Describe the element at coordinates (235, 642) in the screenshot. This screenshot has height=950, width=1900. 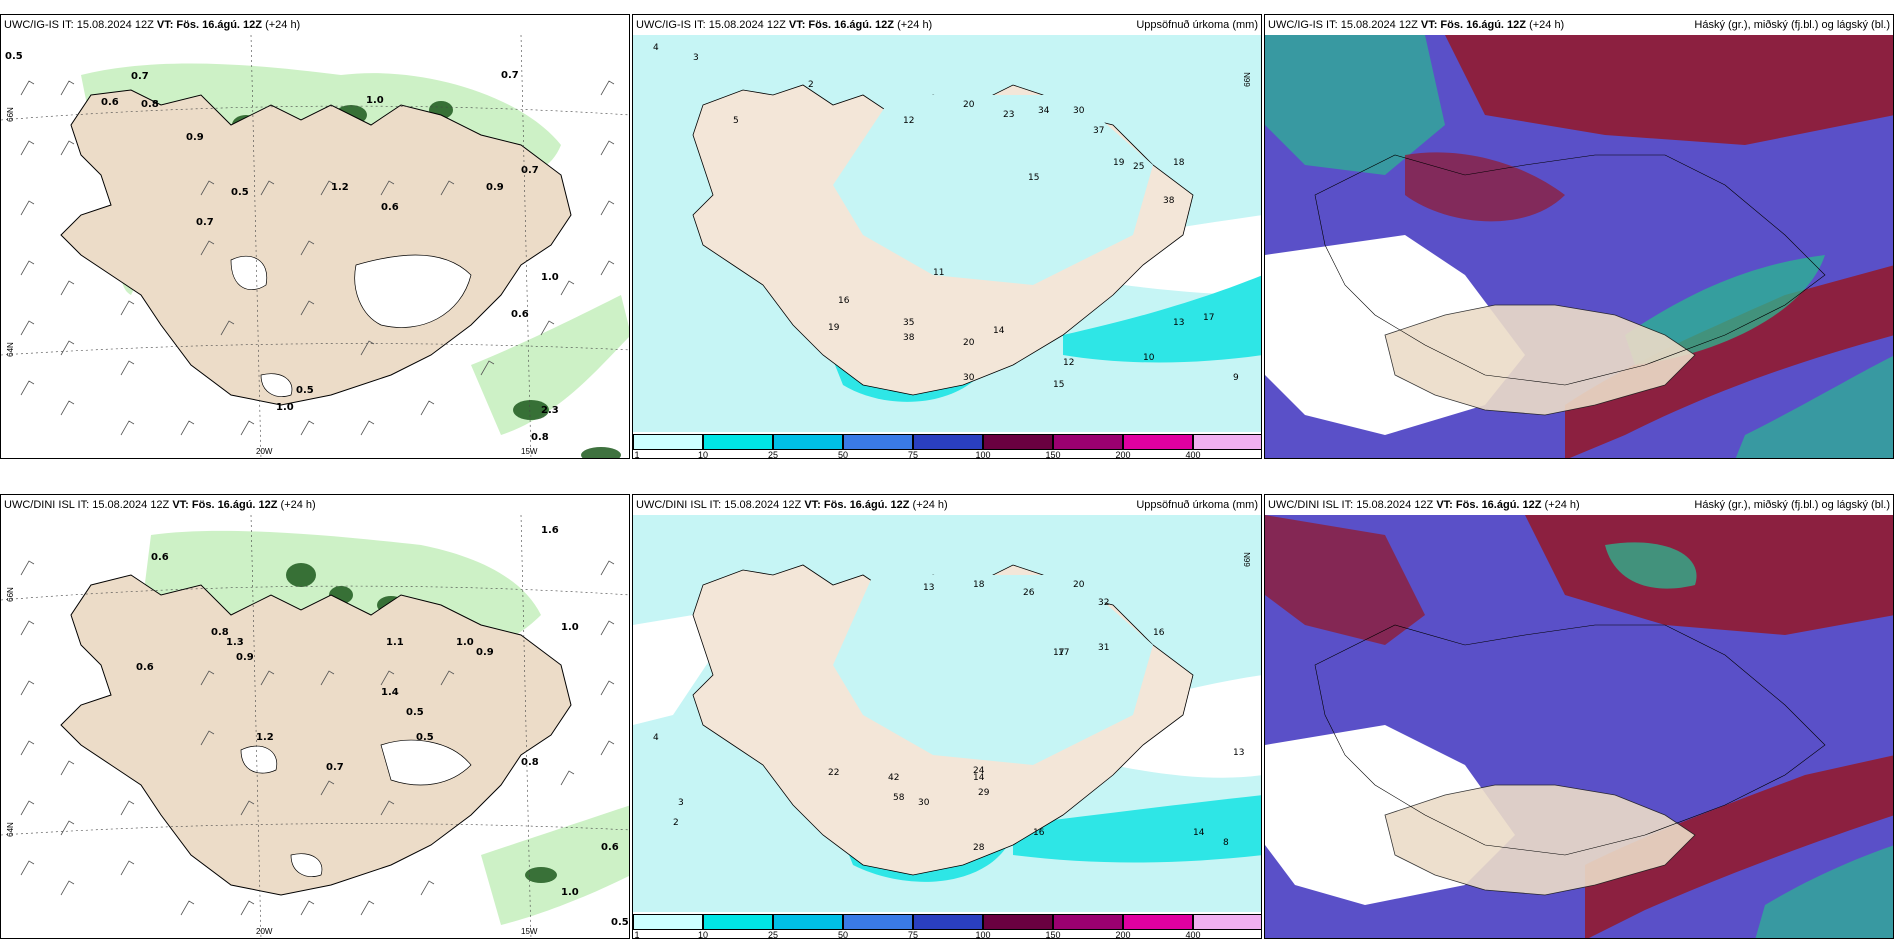
I see `svg-text: 1.3` at that location.